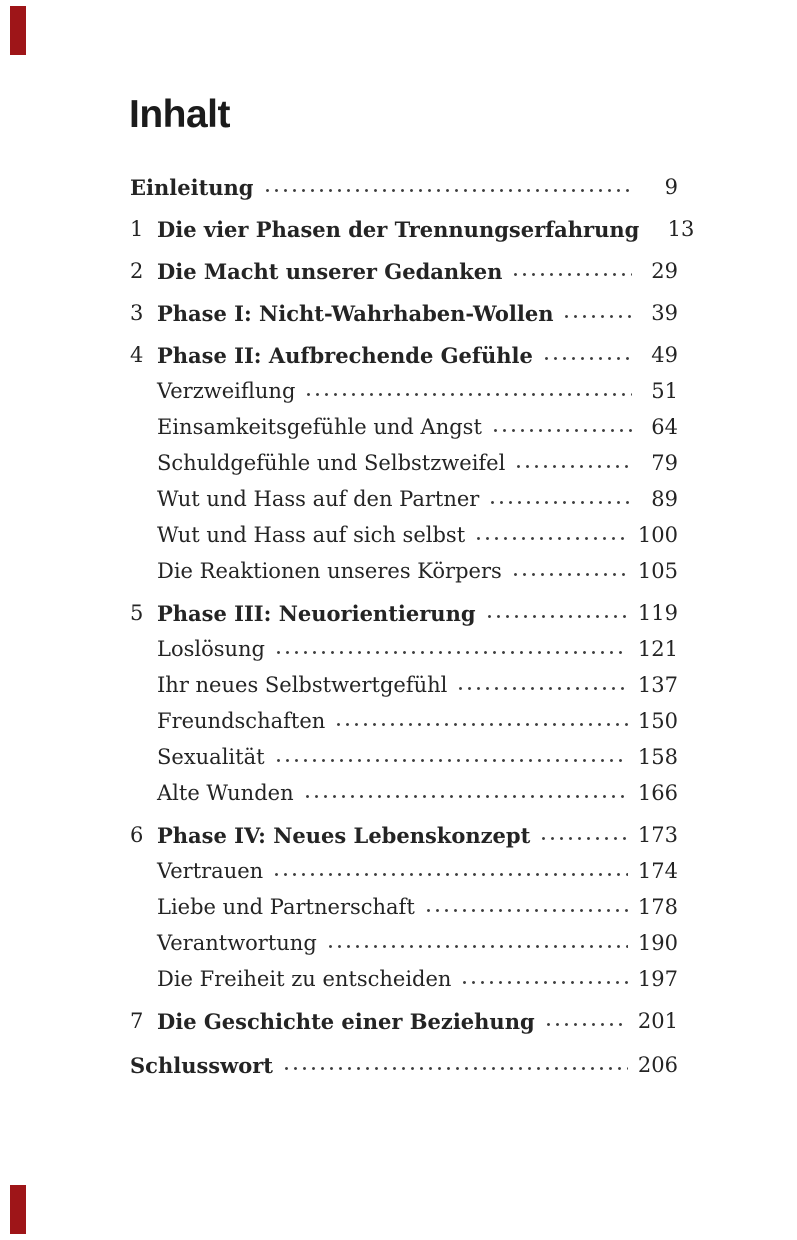  I want to click on toc-entry-label: Freundschaften, so click(241, 721).